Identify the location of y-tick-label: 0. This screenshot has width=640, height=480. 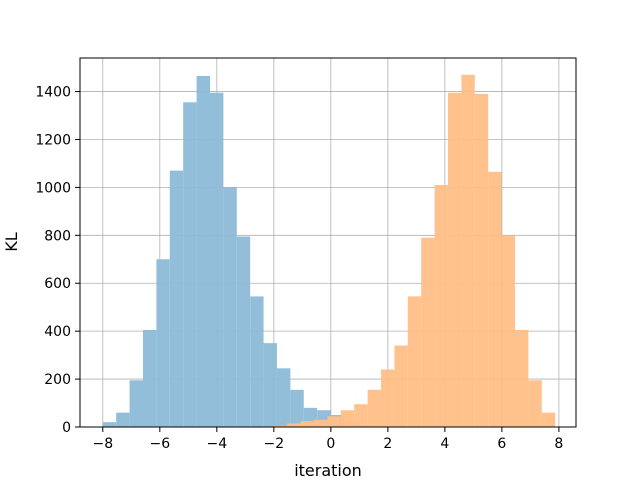
(66, 428).